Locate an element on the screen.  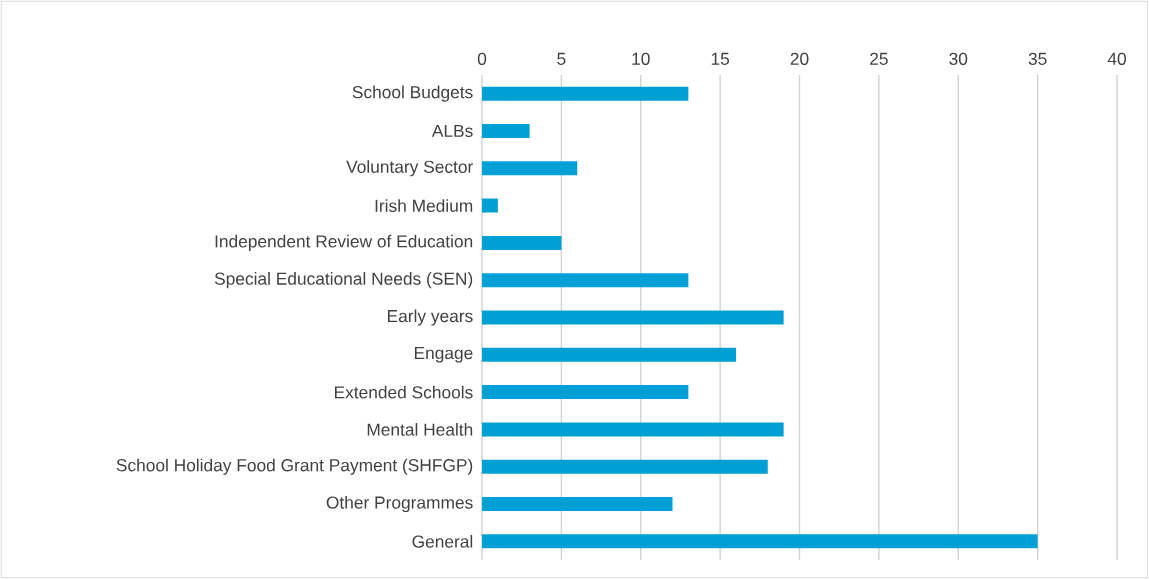
x-tick-label: 10 is located at coordinates (641, 58).